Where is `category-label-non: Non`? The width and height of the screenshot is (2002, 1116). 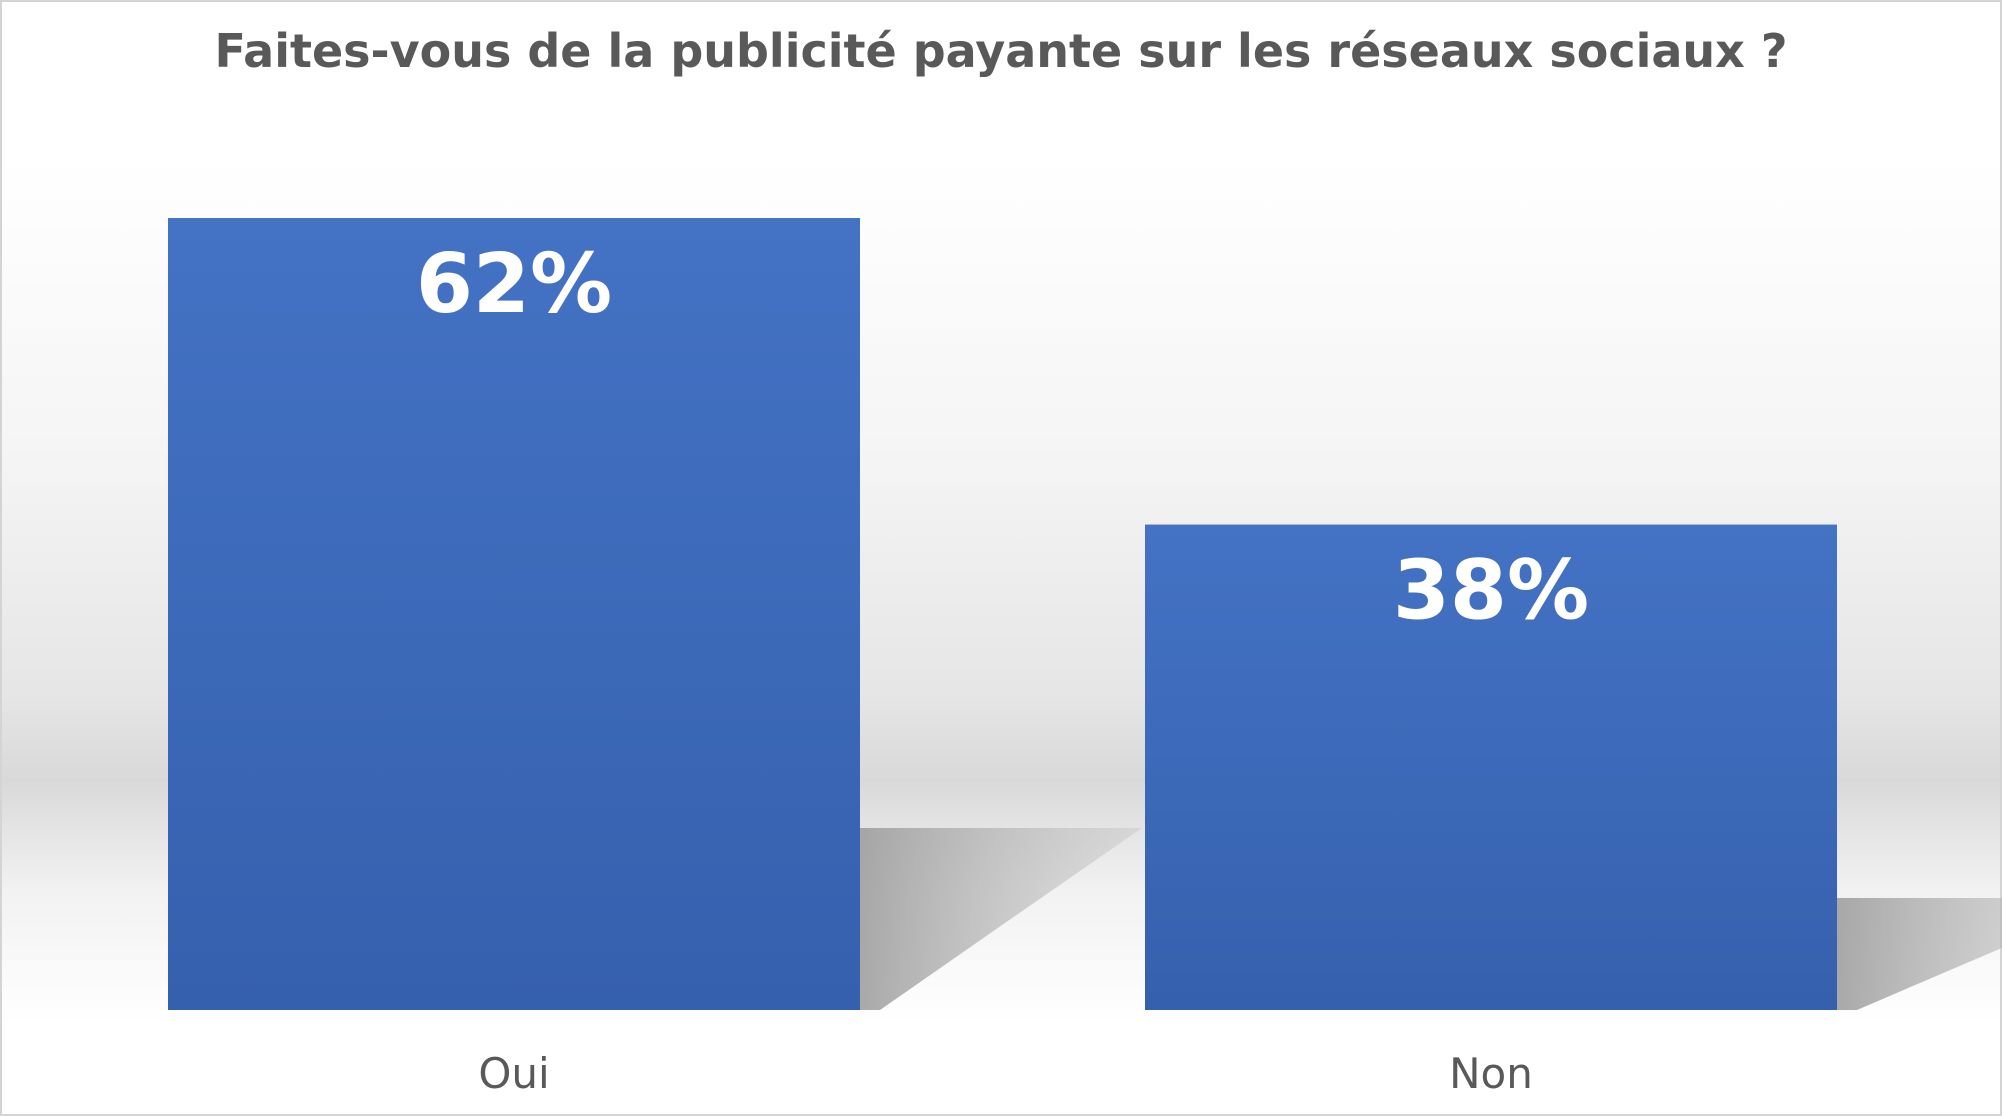 category-label-non: Non is located at coordinates (1491, 1073).